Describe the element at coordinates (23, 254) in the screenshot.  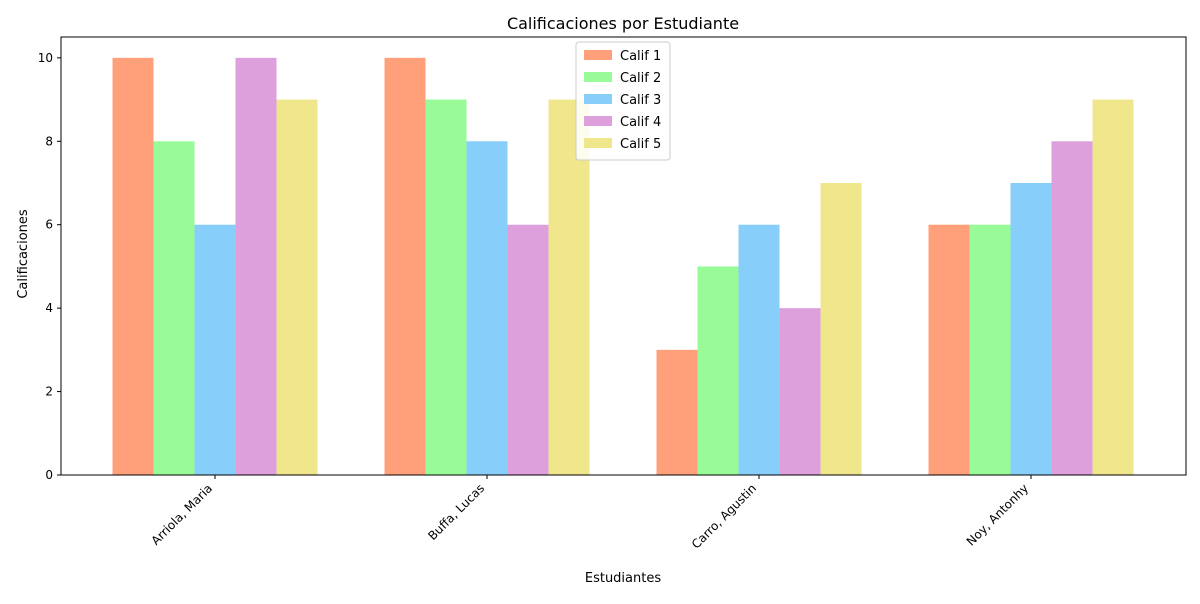
I see `y-axis-label: Calificaciones` at that location.